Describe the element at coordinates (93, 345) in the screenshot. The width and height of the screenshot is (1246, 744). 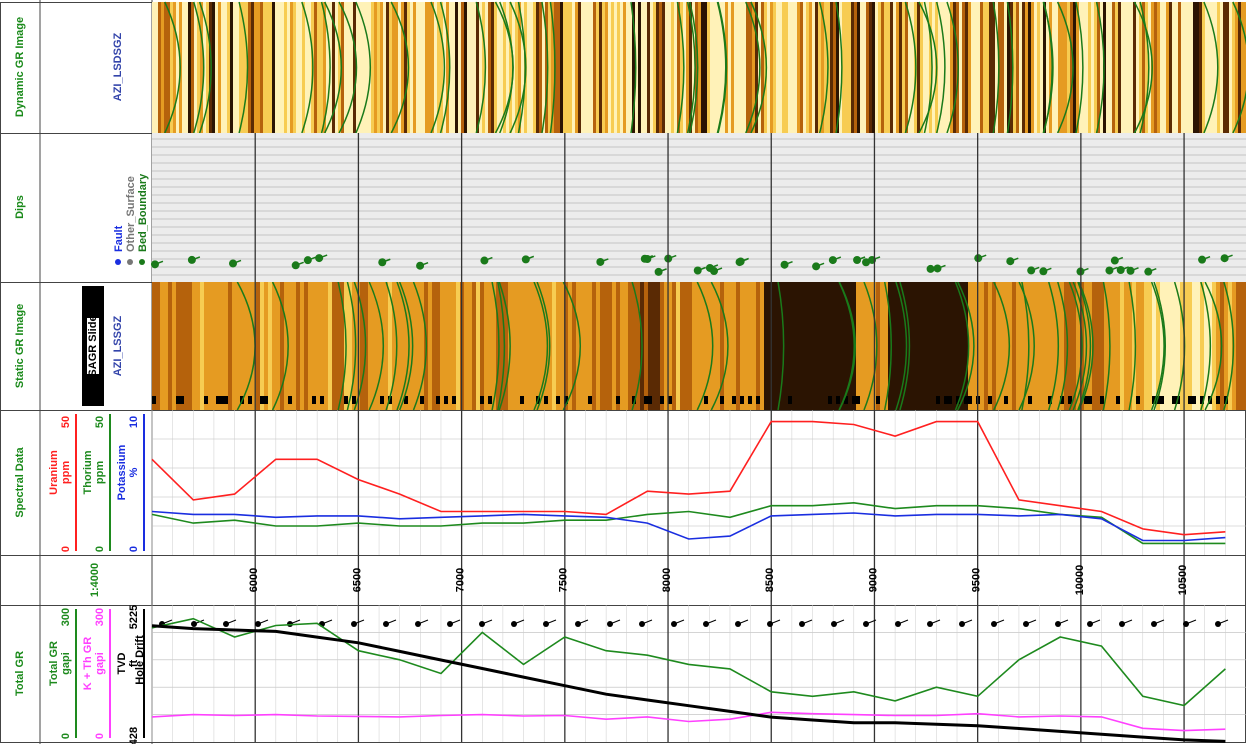
I see `slide-label: SAGR Slide` at that location.